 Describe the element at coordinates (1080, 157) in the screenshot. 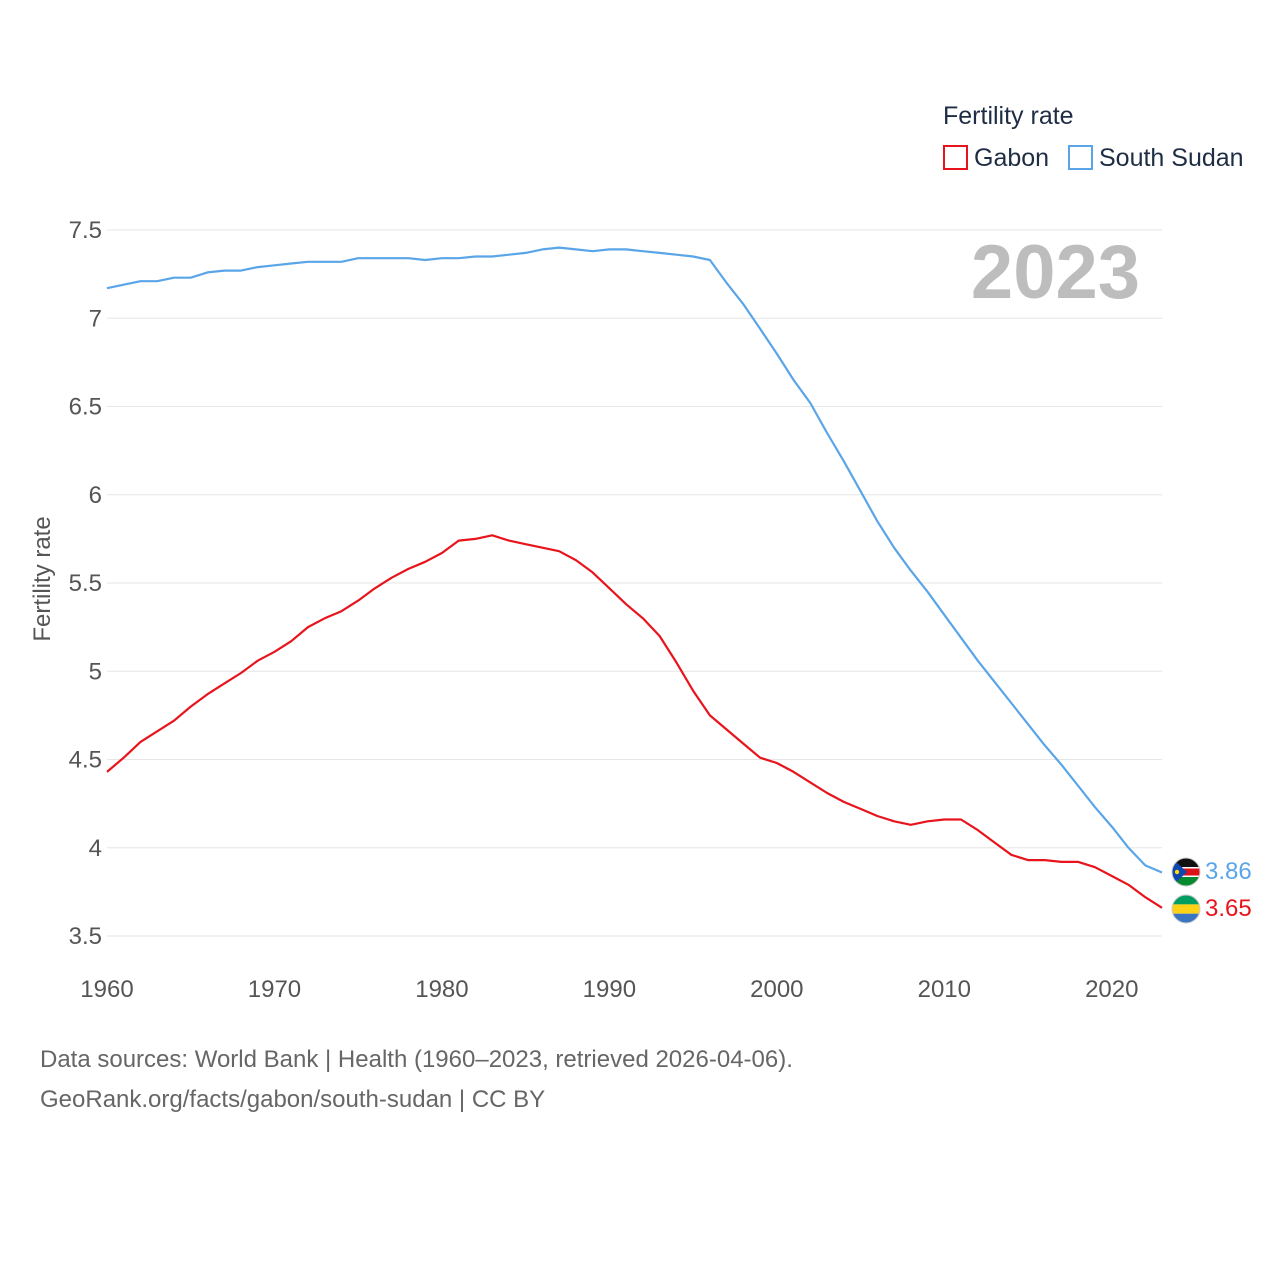

I see `legend-swatch-south-sudan` at that location.